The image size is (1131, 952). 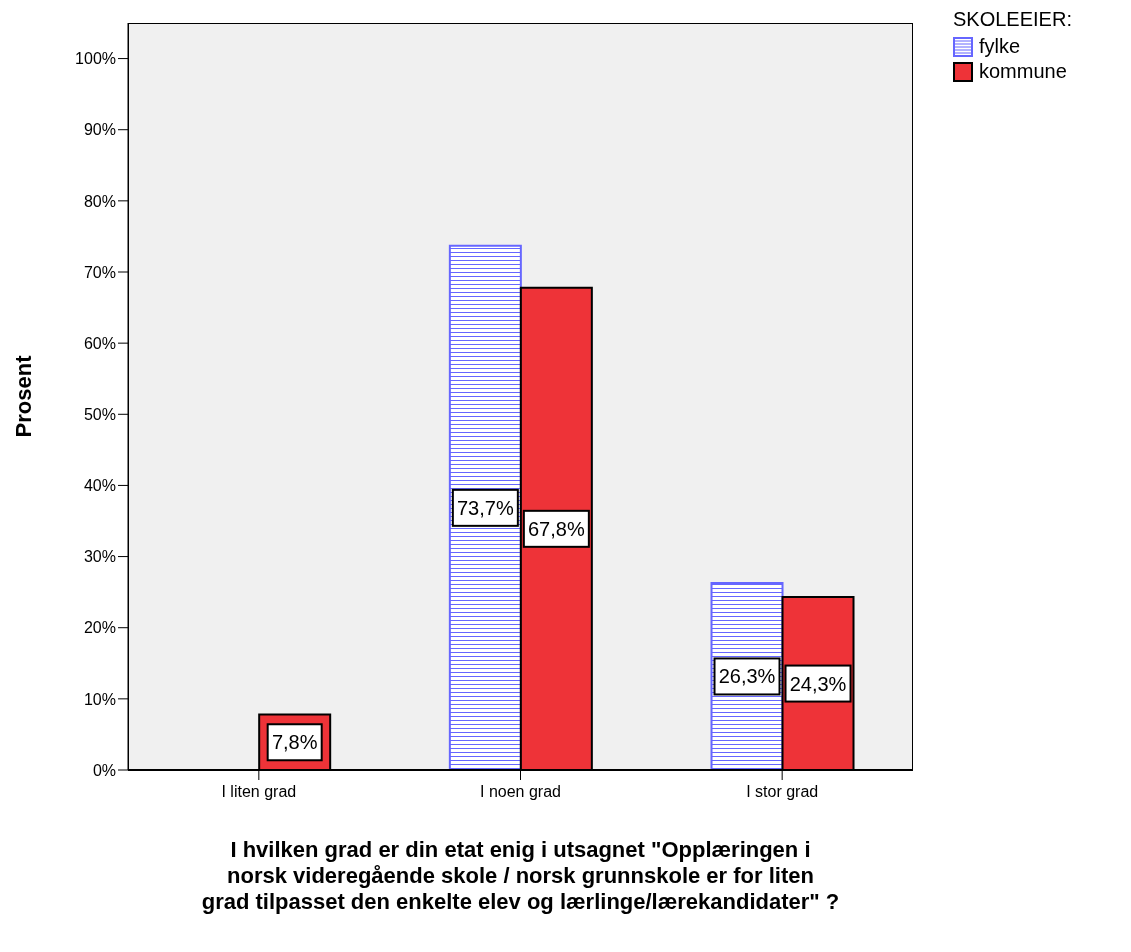 What do you see at coordinates (747, 676) in the screenshot?
I see `data-label: 26,3%` at bounding box center [747, 676].